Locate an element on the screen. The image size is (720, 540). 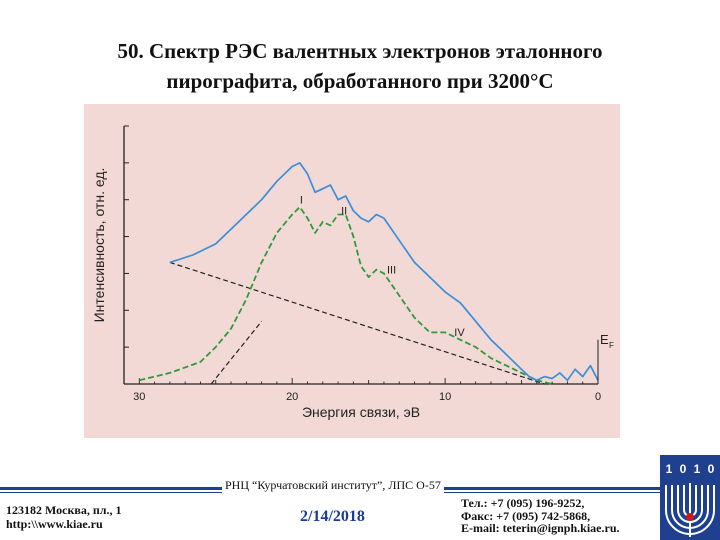
phone-text: Тел.: +7 (095) 196-9252, is located at coordinates (523, 503).